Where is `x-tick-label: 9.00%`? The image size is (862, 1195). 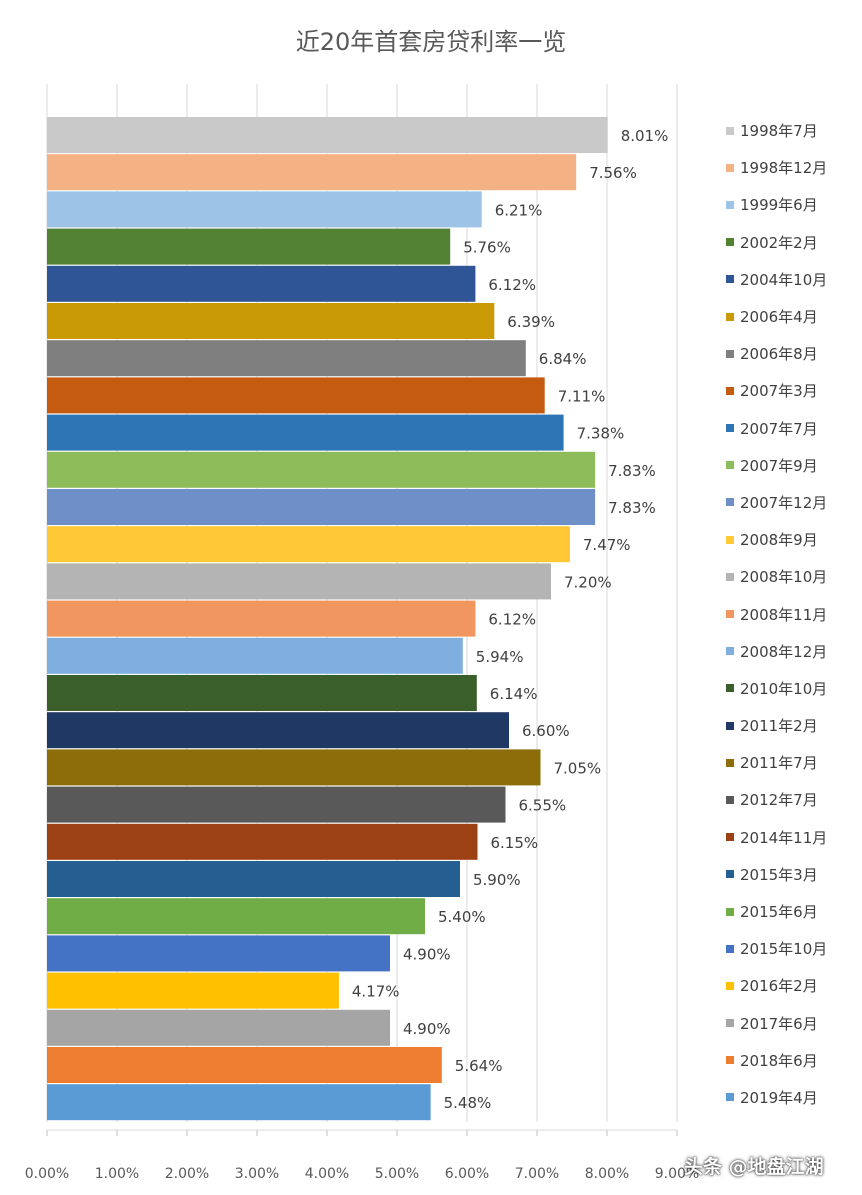
x-tick-label: 9.00% is located at coordinates (677, 1174).